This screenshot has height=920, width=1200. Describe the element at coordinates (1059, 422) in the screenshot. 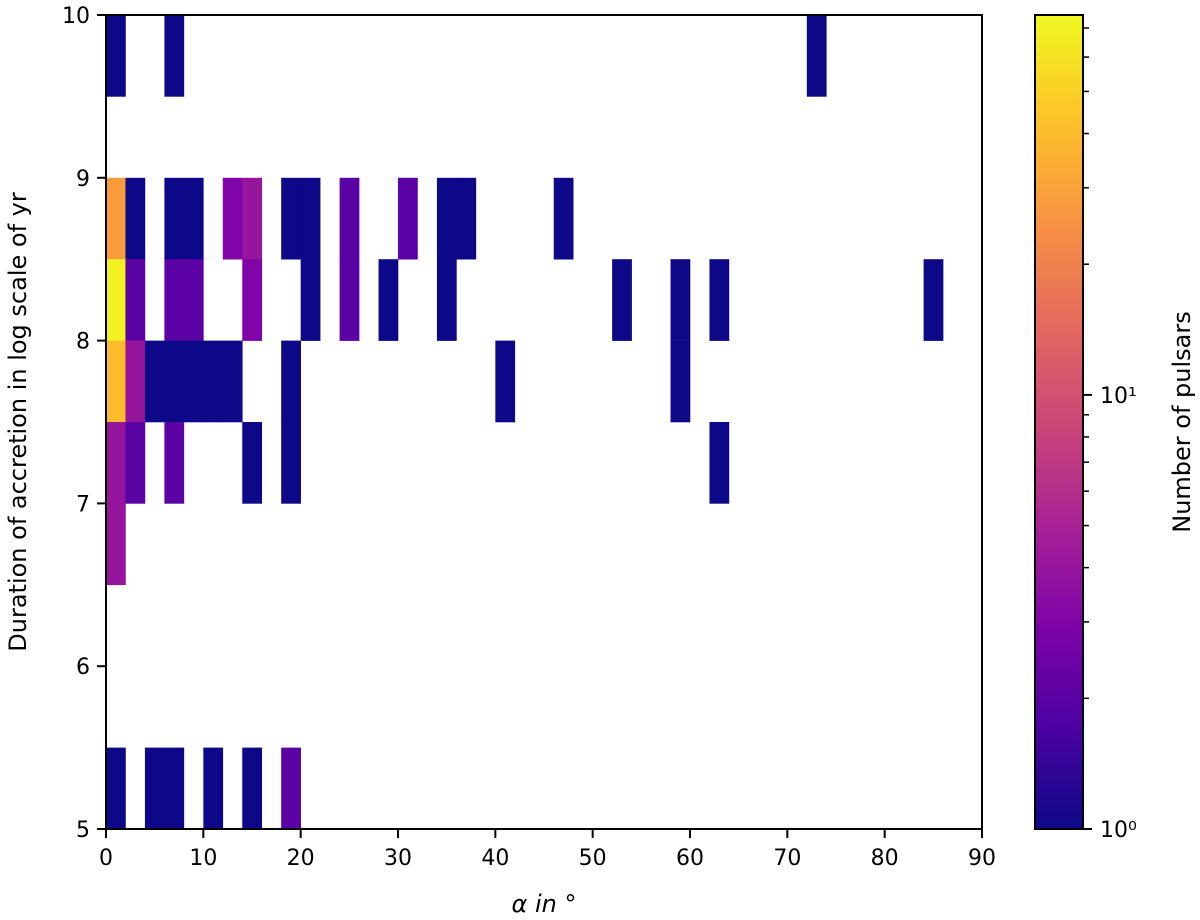

I see `colorbar` at that location.